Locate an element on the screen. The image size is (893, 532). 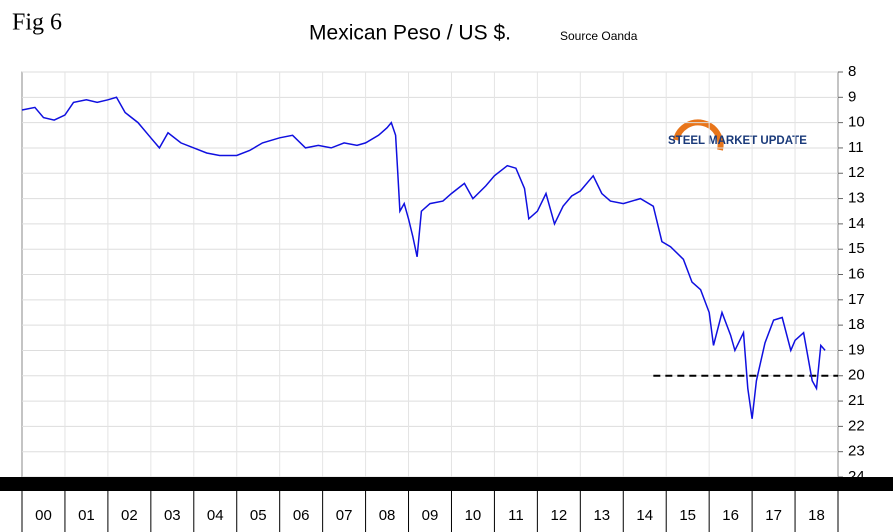
logo: STEEL MARKET UPDATE is located at coordinates (737, 141).